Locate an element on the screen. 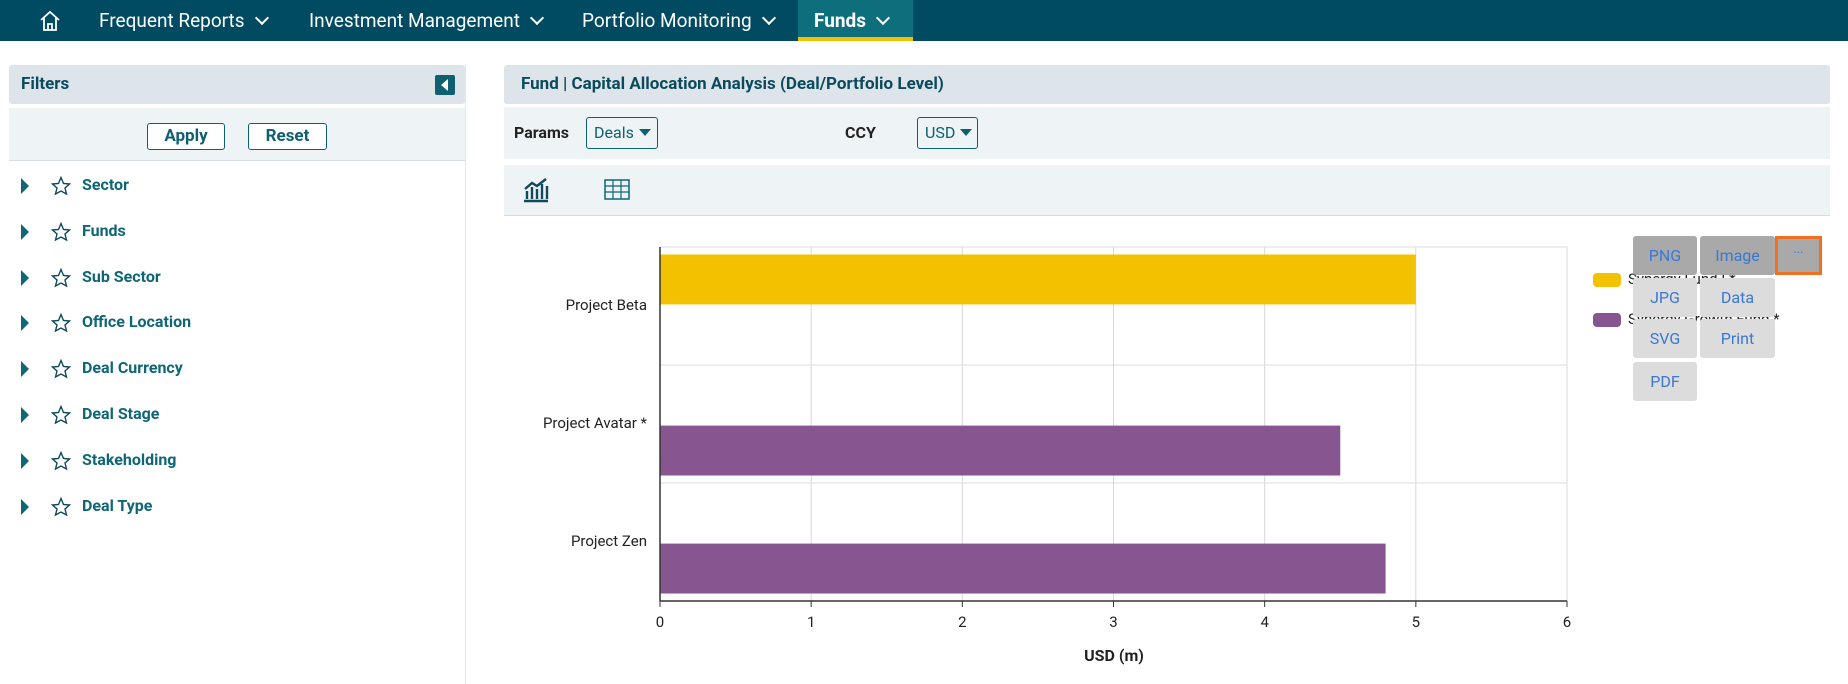 This screenshot has height=684, width=1848. x-tick-label: 4 is located at coordinates (1264, 622).